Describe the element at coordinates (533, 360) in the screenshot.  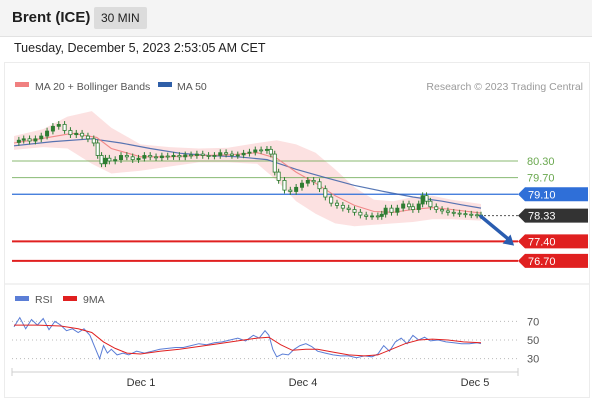
I see `rsi-tick-30: 30` at that location.